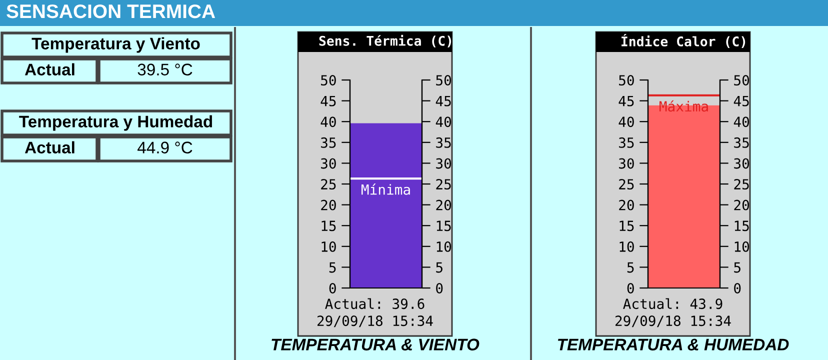 The width and height of the screenshot is (828, 360). What do you see at coordinates (165, 148) in the screenshot?
I see `text: 44.9 °C` at bounding box center [165, 148].